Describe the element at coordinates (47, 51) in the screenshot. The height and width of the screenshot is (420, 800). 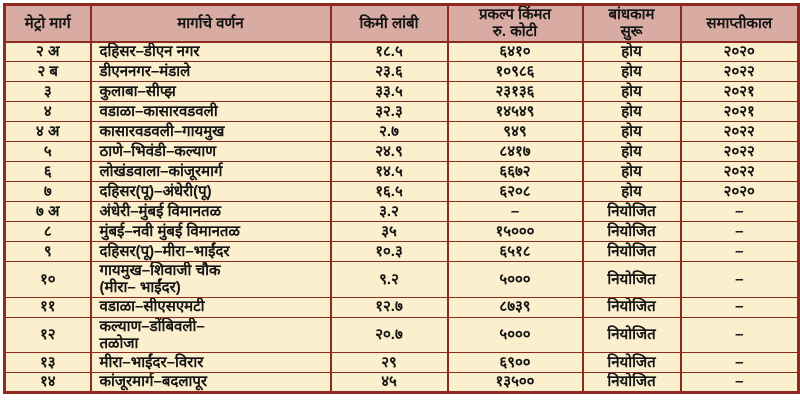
I see `cell-line-number: २ अ` at that location.